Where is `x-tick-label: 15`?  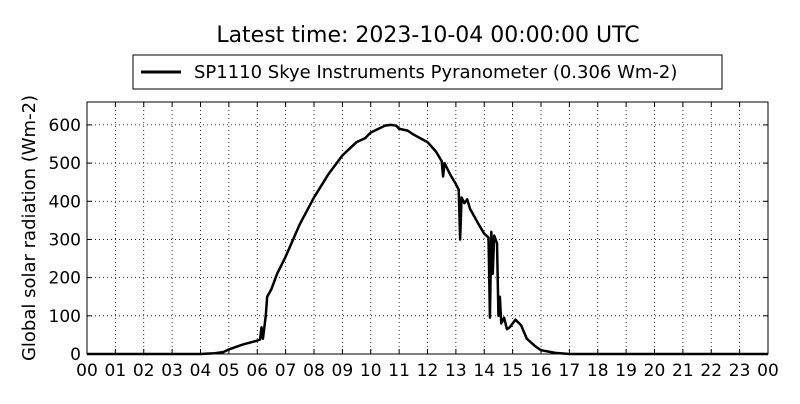
x-tick-label: 15 is located at coordinates (513, 371).